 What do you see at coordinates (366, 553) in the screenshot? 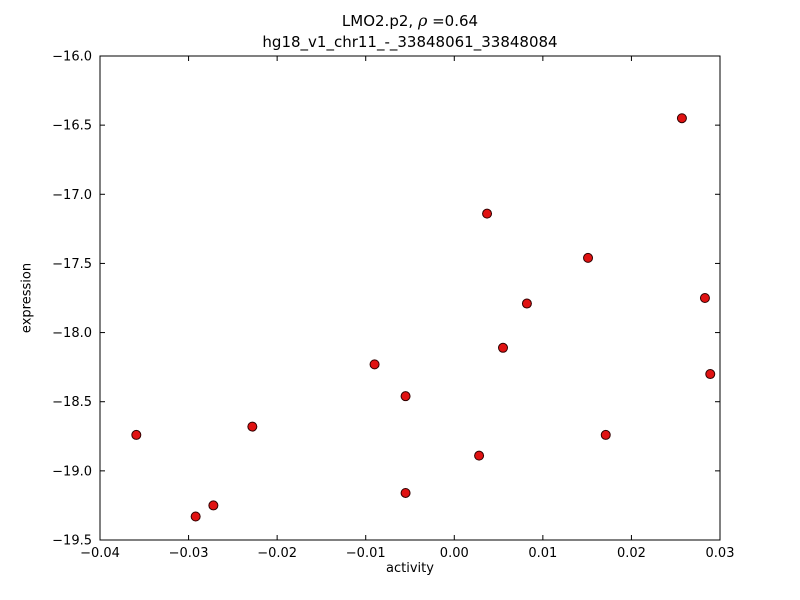
I see `x-tick-label: −0.01` at bounding box center [366, 553].